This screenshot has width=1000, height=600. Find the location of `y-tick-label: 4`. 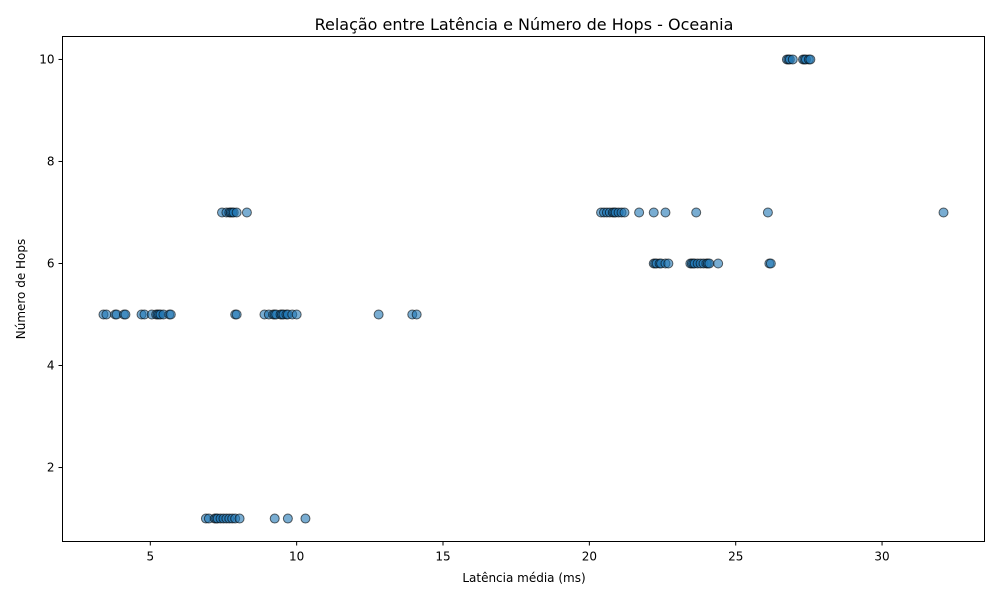

y-tick-label: 4 is located at coordinates (51, 366).